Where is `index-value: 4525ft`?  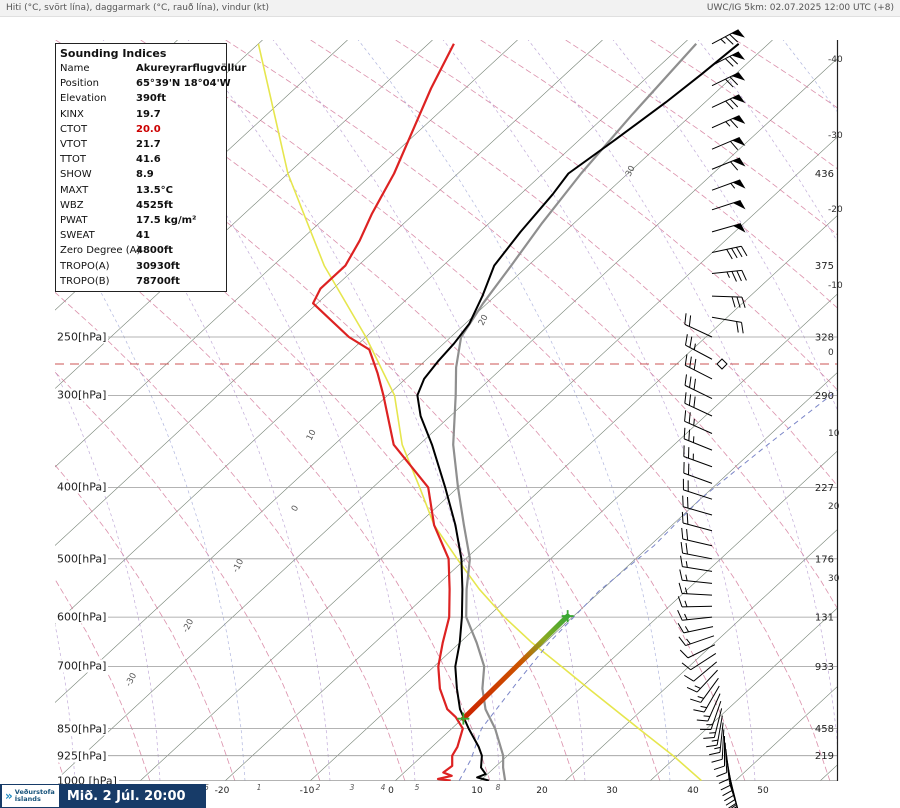
index-value: 4525ft is located at coordinates (154, 205).